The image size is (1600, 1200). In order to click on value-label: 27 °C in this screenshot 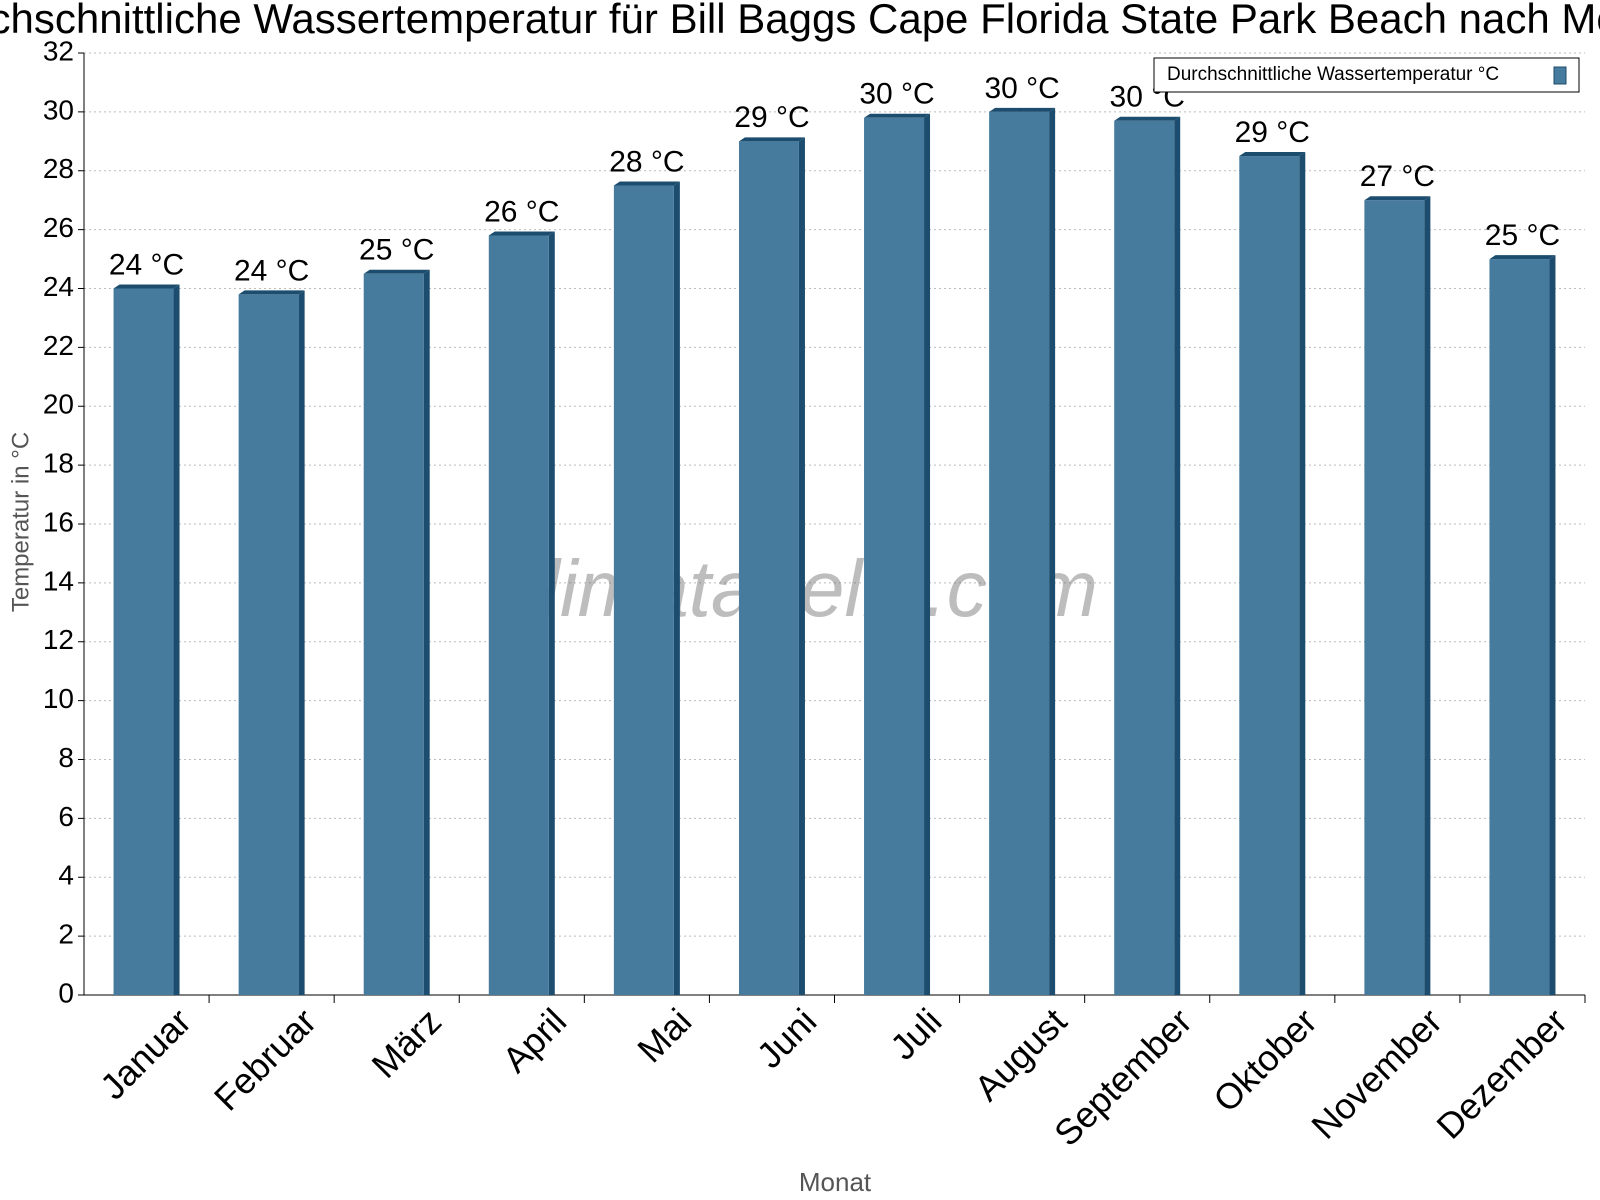, I will do `click(1397, 176)`.